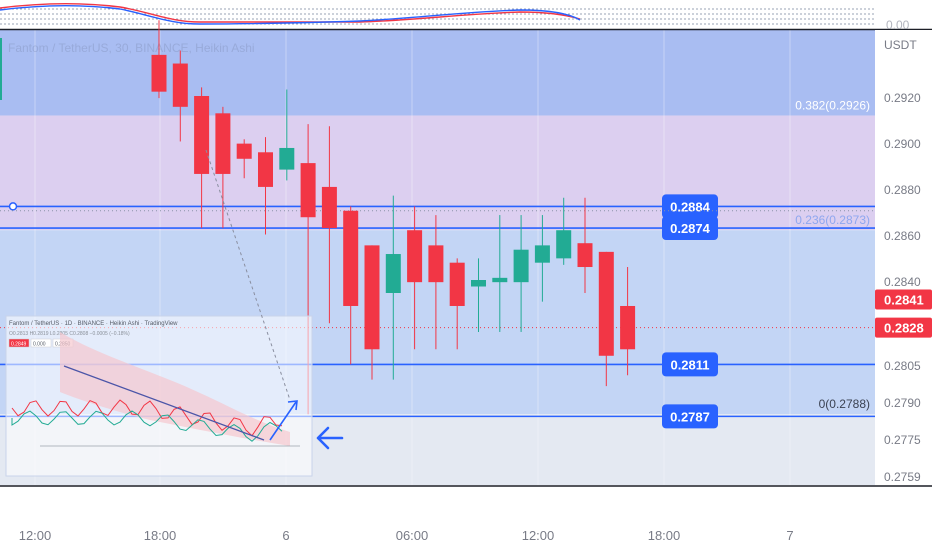 The width and height of the screenshot is (932, 550). I want to click on line-label-box-0.2811, so click(690, 364).